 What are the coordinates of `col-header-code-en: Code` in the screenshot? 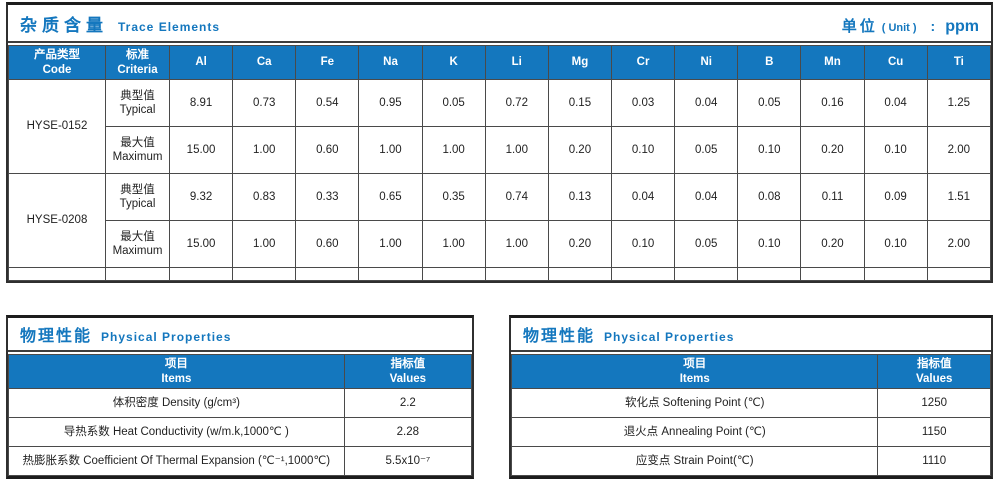 It's located at (57, 69).